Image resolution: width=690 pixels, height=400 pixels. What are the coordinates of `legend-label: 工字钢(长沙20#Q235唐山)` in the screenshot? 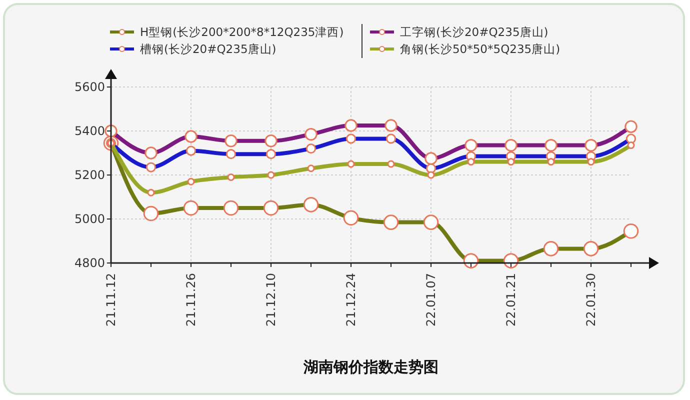 It's located at (474, 32).